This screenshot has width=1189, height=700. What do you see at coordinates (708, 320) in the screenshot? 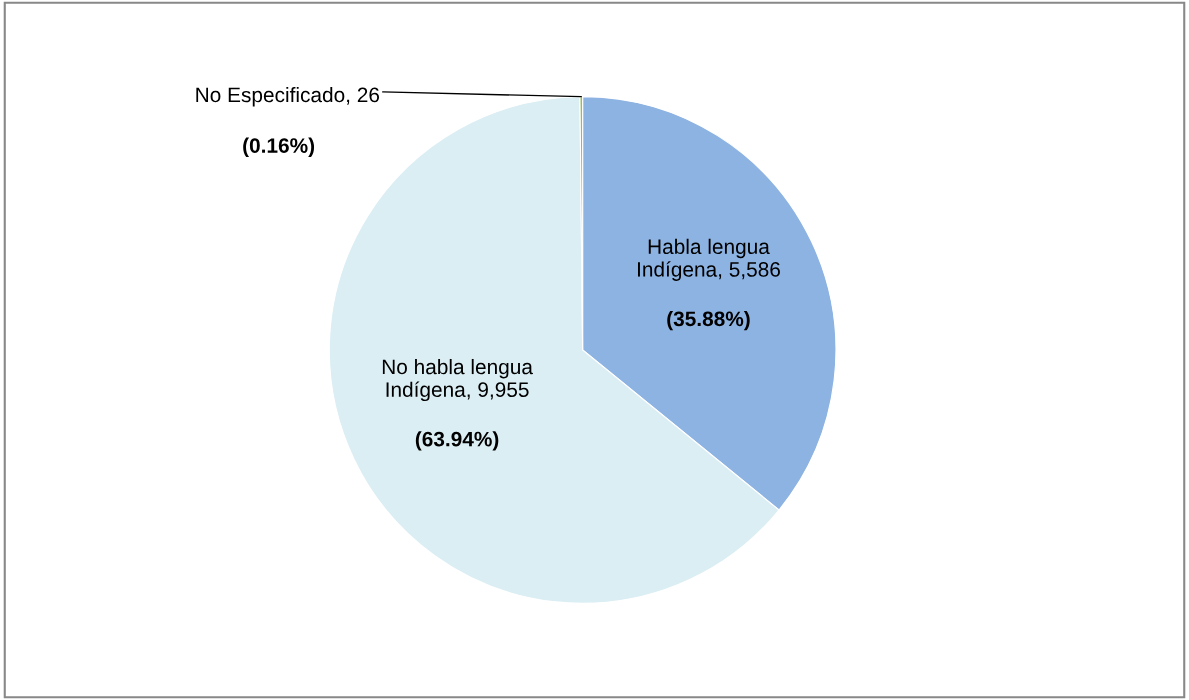
I see `text: (35.88%)` at bounding box center [708, 320].